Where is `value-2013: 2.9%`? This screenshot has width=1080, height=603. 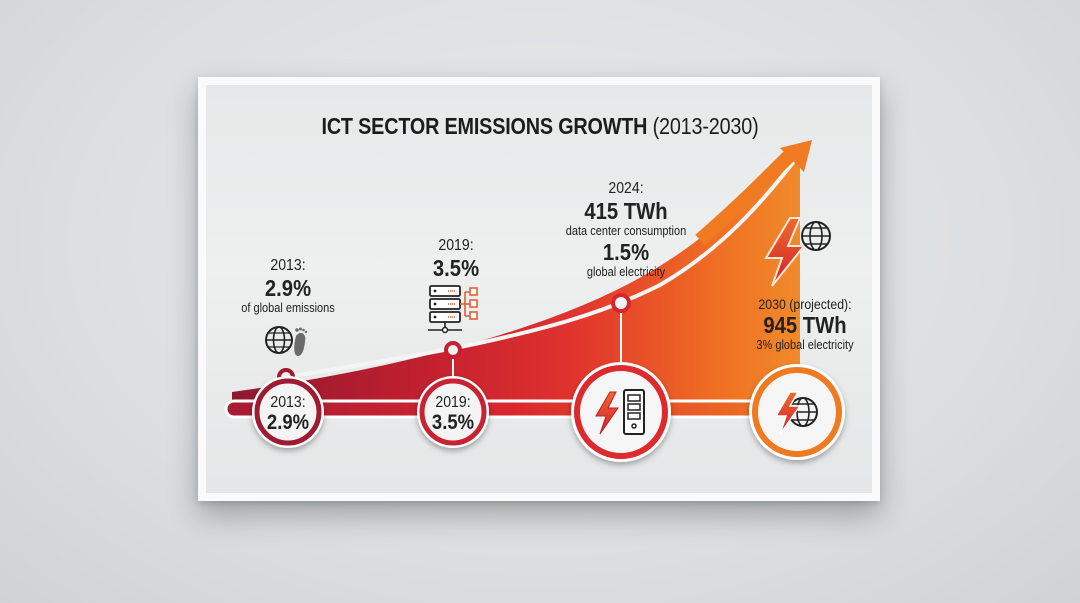 value-2013: 2.9% is located at coordinates (288, 288).